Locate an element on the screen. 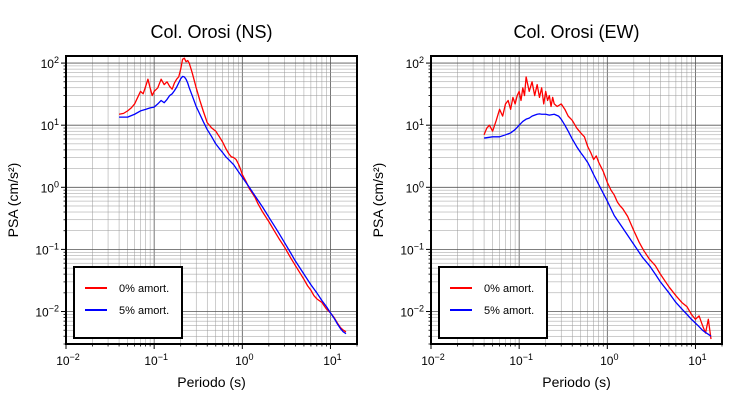 Image resolution: width=730 pixels, height=400 pixels. chart-title: Col. Orosi (EW) is located at coordinates (577, 32).